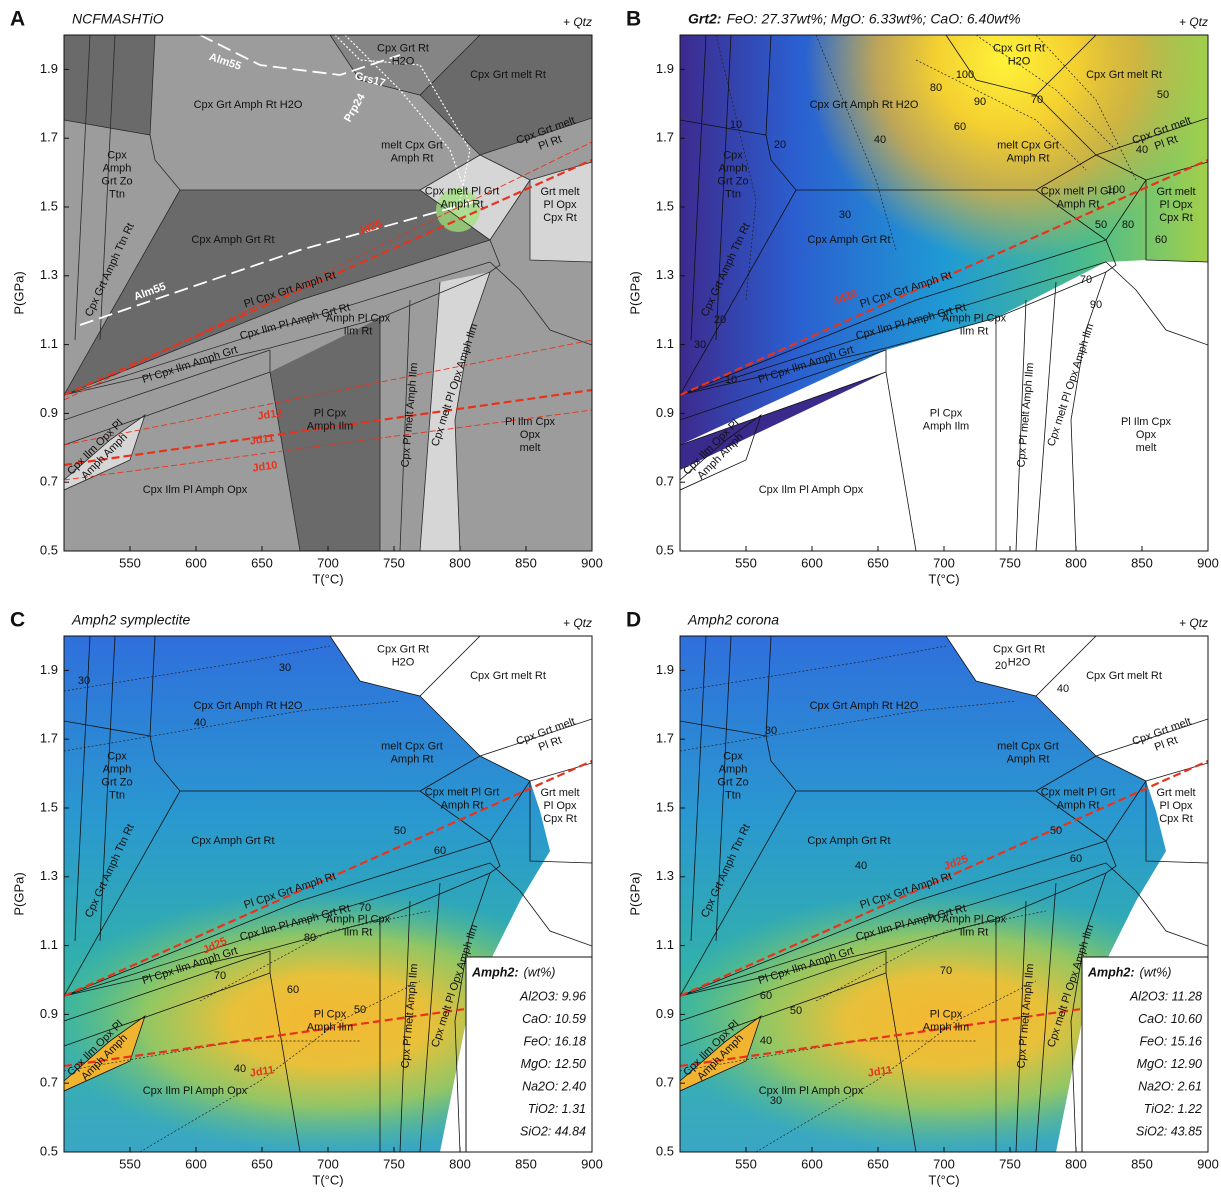 This screenshot has width=1221, height=1203. I want to click on contour-label: 90, so click(1096, 305).